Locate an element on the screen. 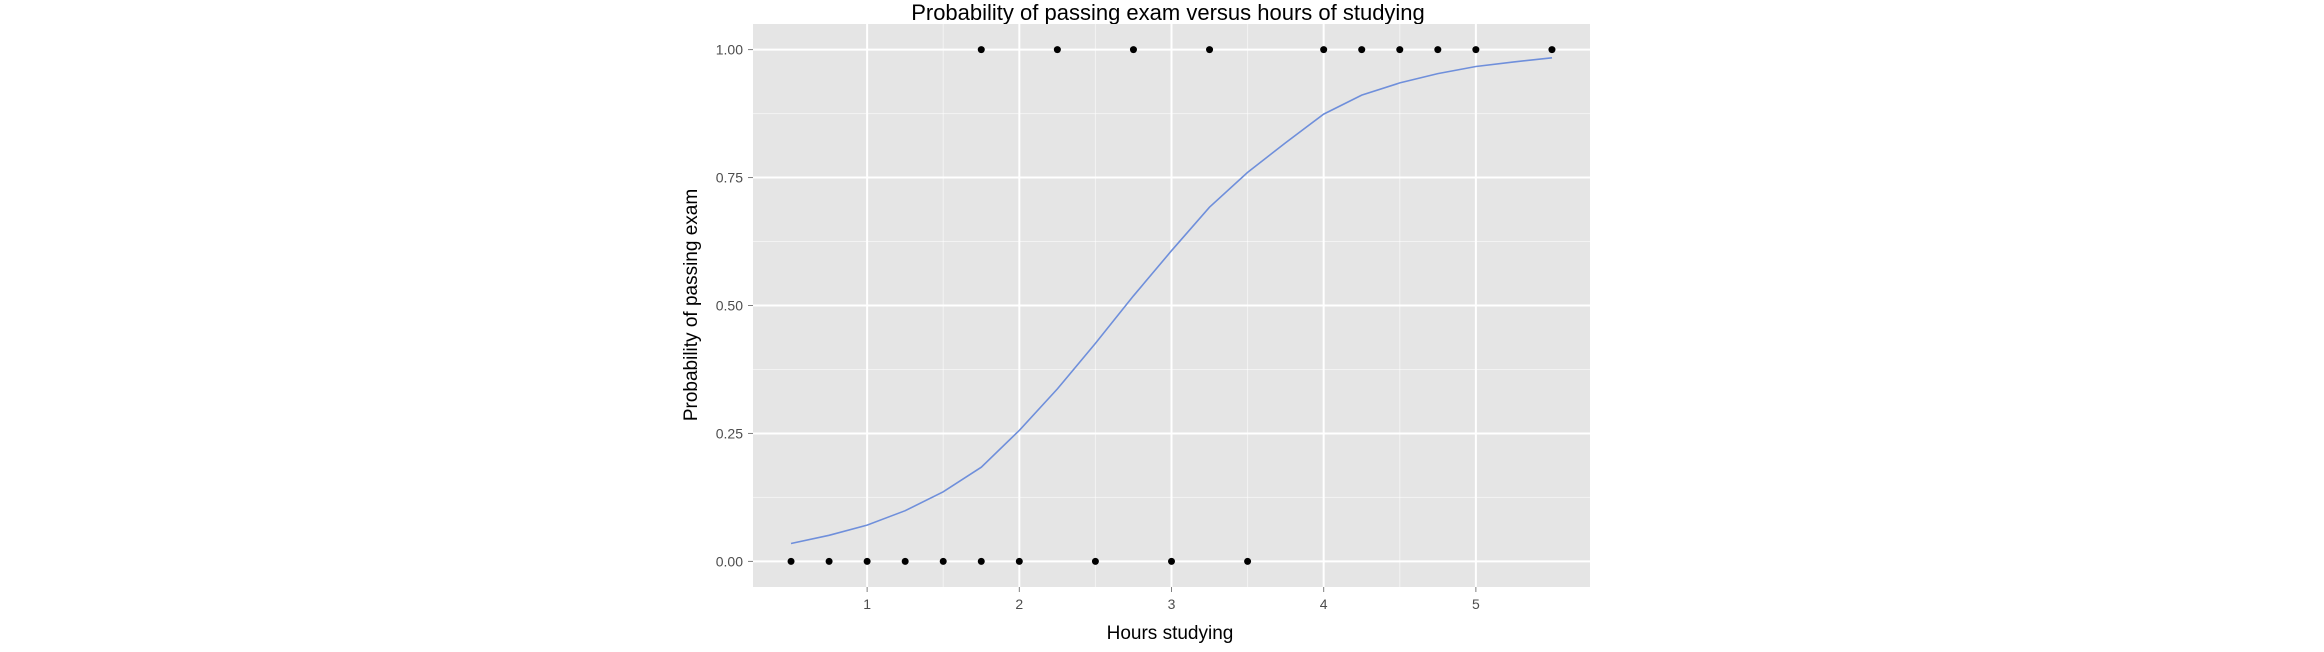 This screenshot has height=652, width=2324. x-tick-label: 5 is located at coordinates (1476, 604).